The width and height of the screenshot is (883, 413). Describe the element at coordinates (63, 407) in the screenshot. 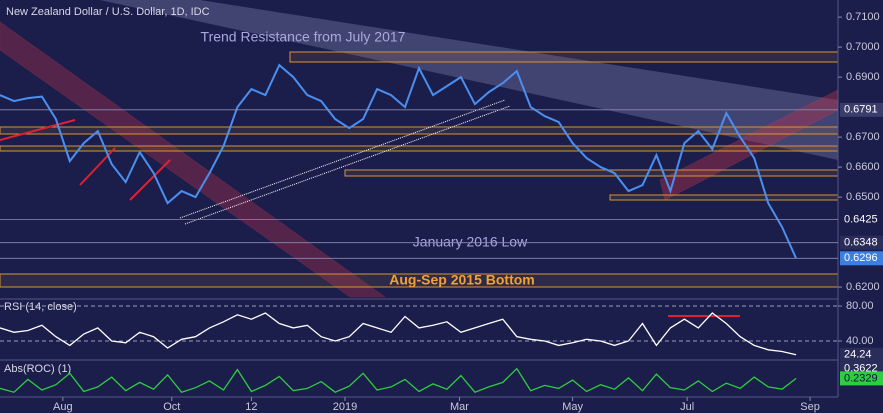

I see `x-tick-label: Aug` at that location.